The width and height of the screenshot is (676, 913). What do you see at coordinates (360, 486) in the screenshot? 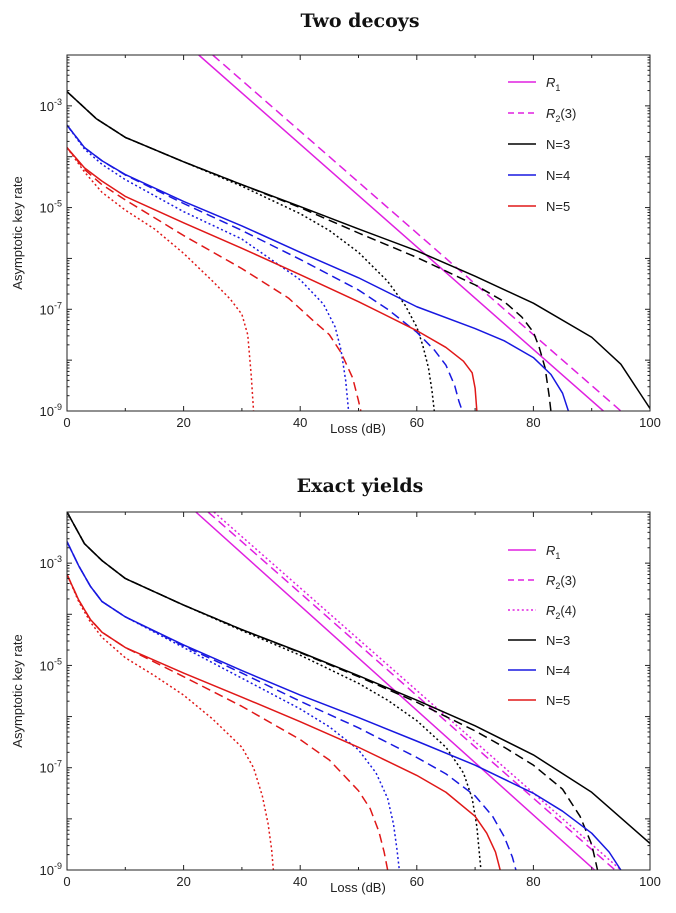
I see `chart-title: Exact yields` at bounding box center [360, 486].